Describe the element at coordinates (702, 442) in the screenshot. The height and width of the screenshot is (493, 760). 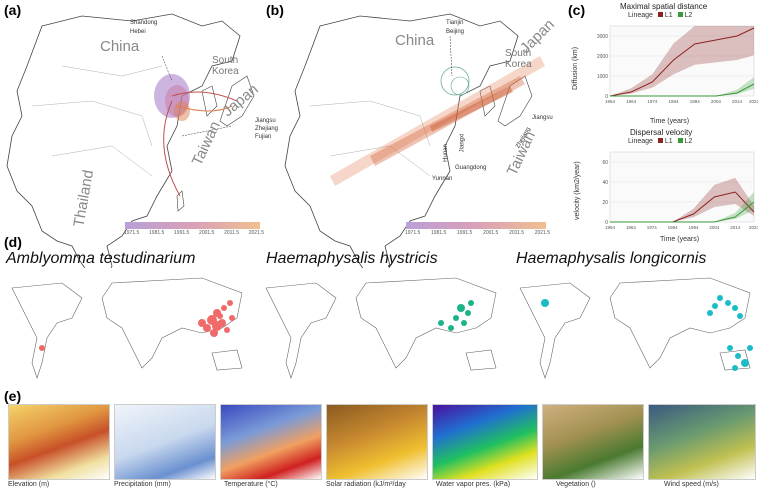
I see `env-wind-map` at that location.